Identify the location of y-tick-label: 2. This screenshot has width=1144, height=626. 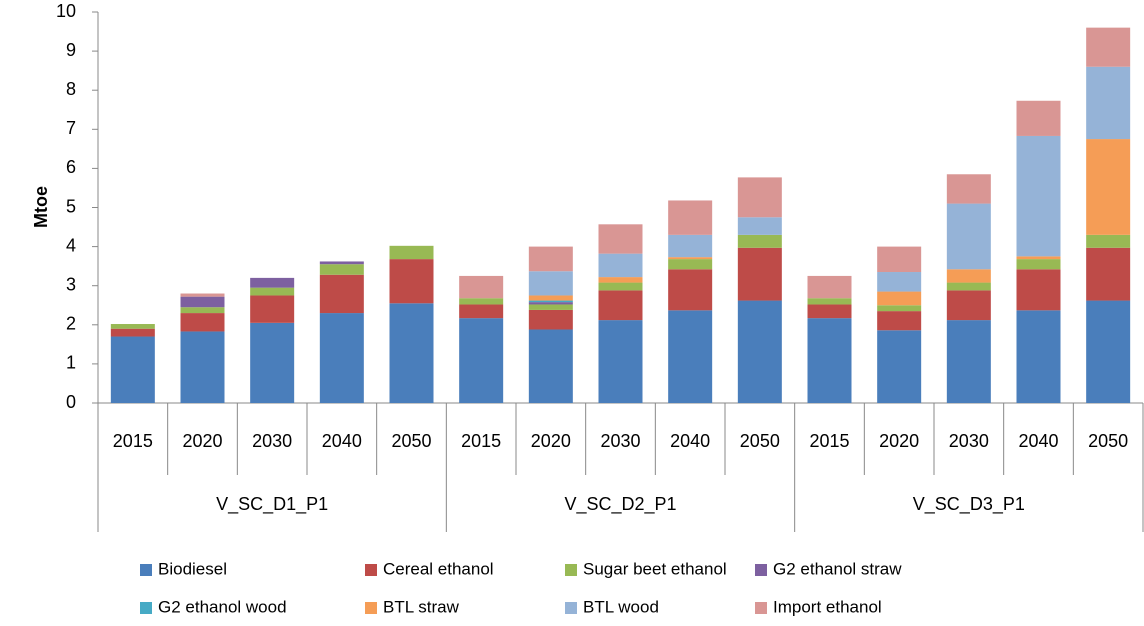
(71, 324).